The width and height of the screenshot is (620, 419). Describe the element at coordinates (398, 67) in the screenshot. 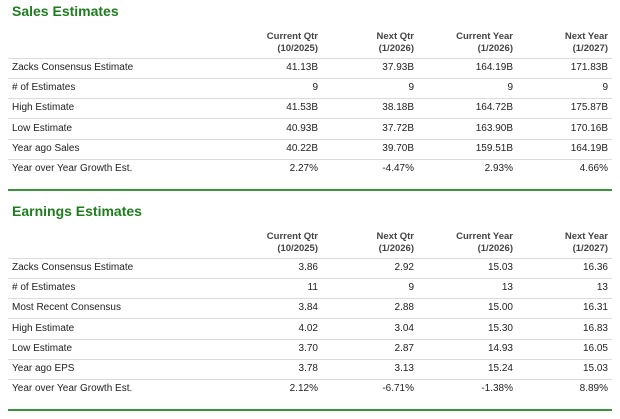

I see `cell-value: 37.93B` at that location.